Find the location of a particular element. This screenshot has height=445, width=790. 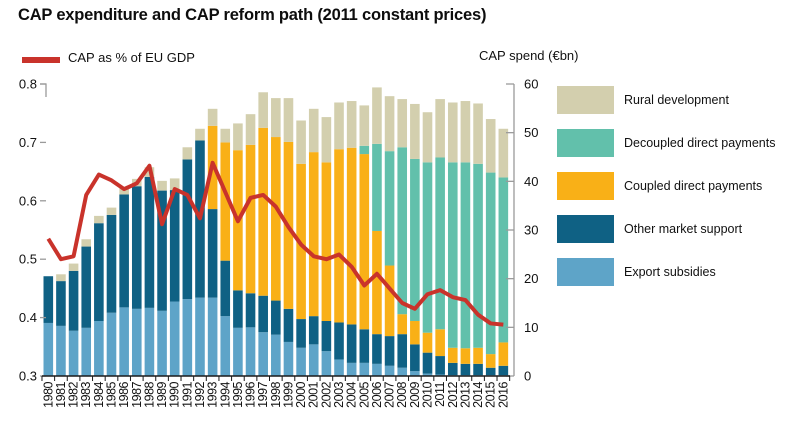

left-axis-label: 0.6 is located at coordinates (28, 200).